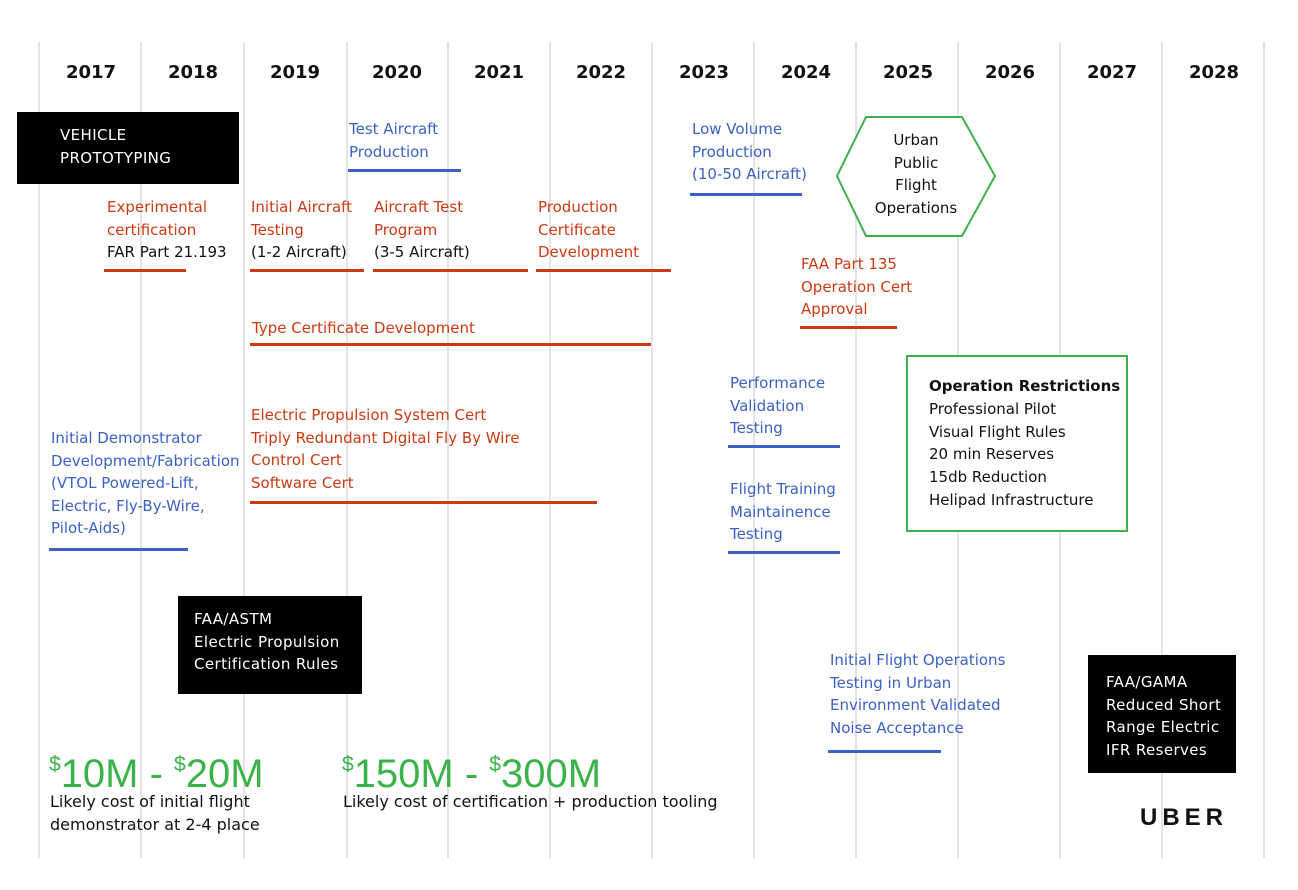 This screenshot has width=1298, height=890. Describe the element at coordinates (897, 727) in the screenshot. I see `label-line: Noise Acceptance` at that location.